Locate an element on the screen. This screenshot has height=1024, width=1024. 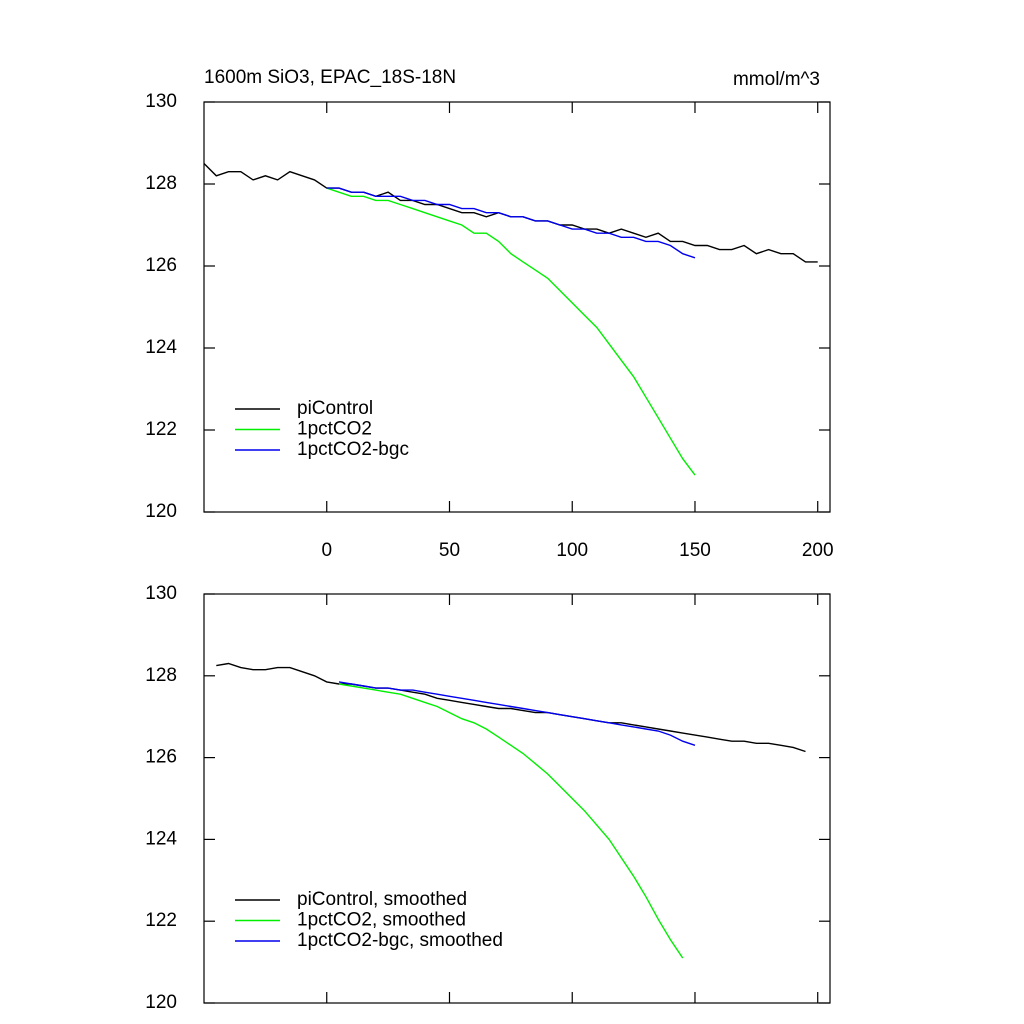
legend-label: piControl is located at coordinates (335, 408).